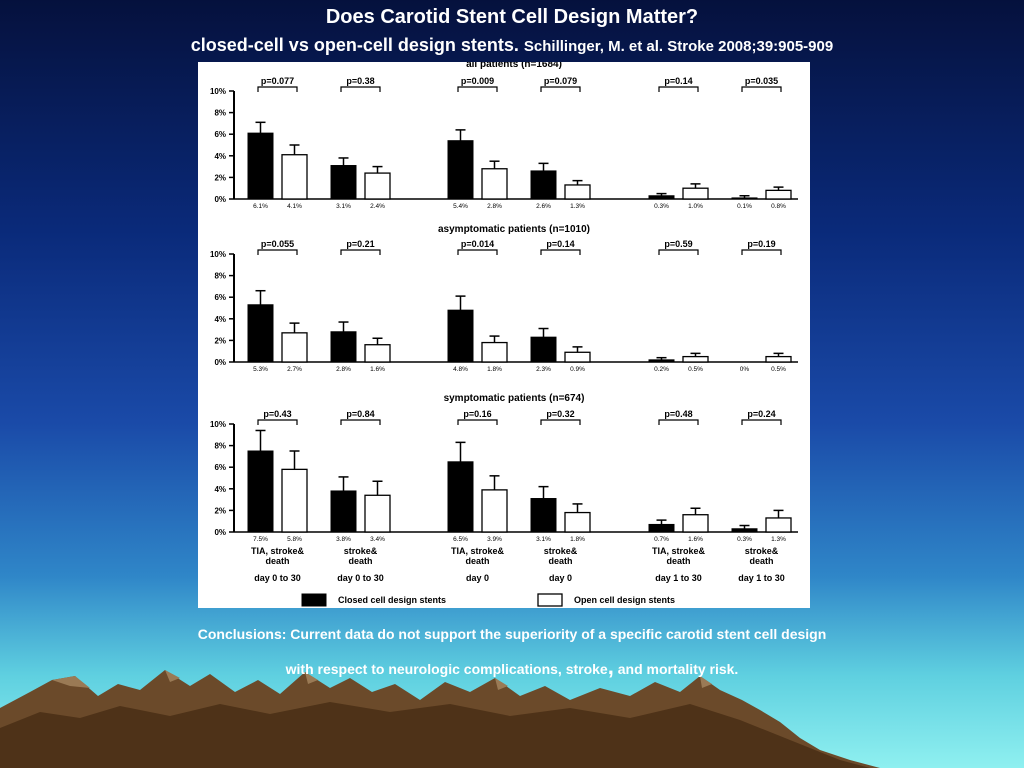  I want to click on category-label: TIA, stroke&, so click(478, 551).